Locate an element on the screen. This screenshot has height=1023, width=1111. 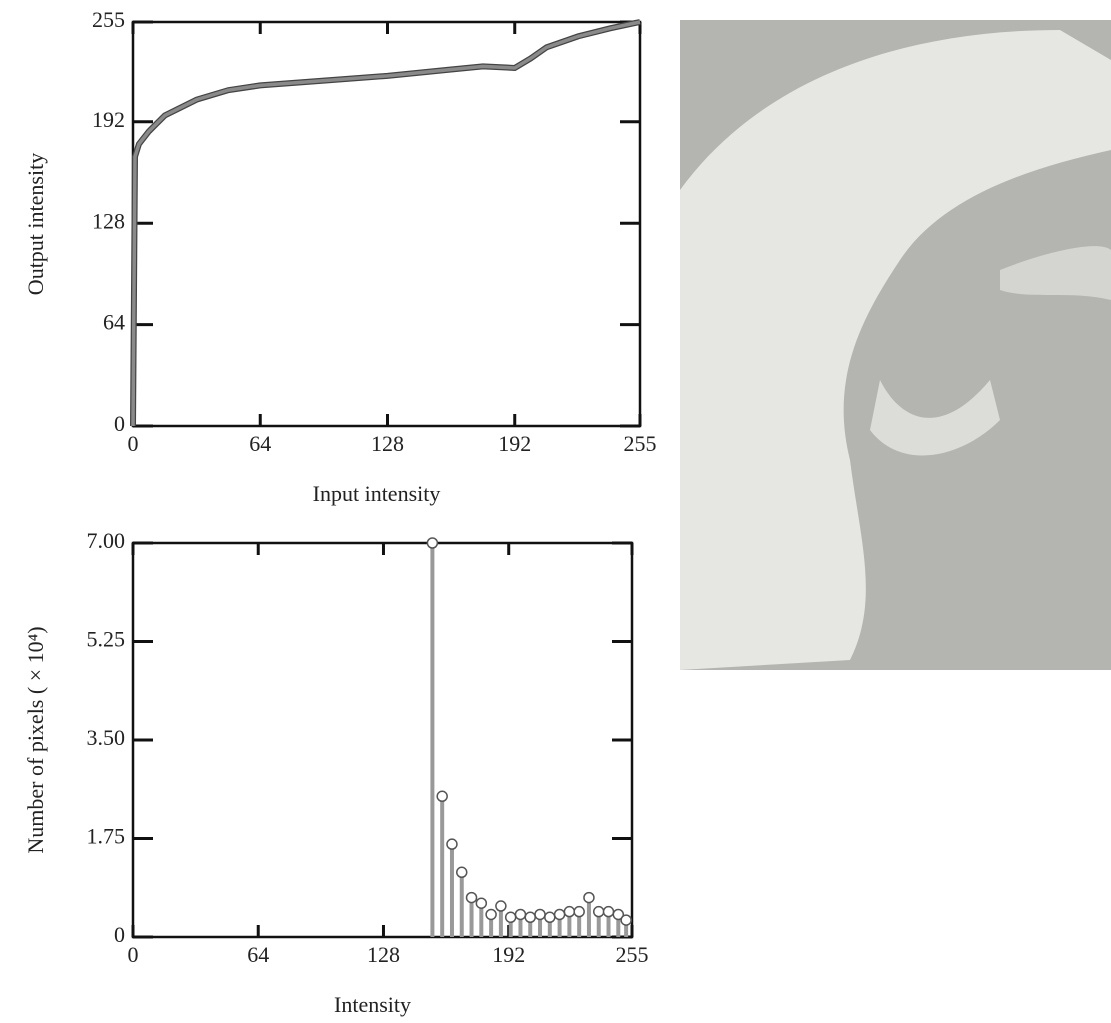
x-axis-label: Intensity is located at coordinates (372, 1004).